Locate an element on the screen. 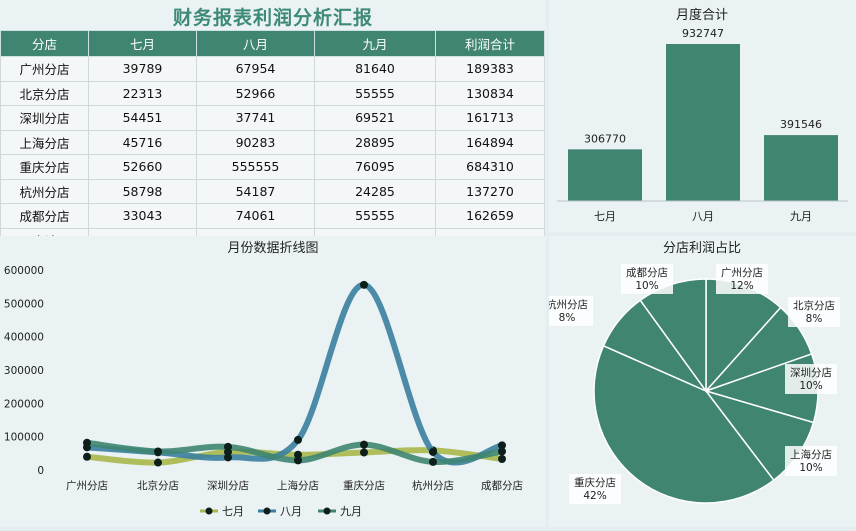  table-cell: 24285 is located at coordinates (375, 191).